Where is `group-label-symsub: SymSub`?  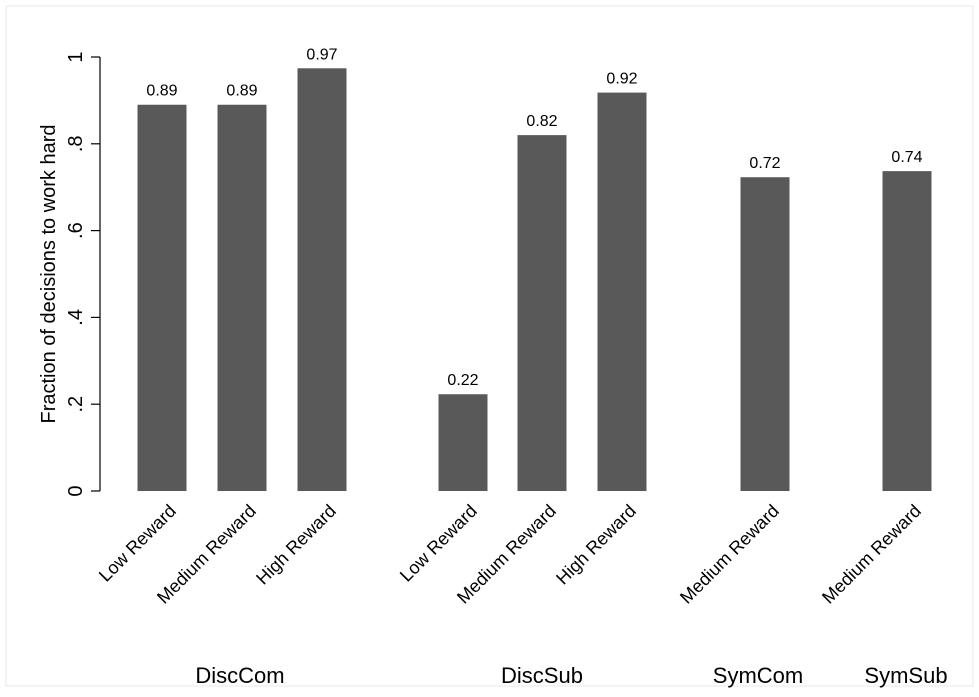 group-label-symsub: SymSub is located at coordinates (905, 675).